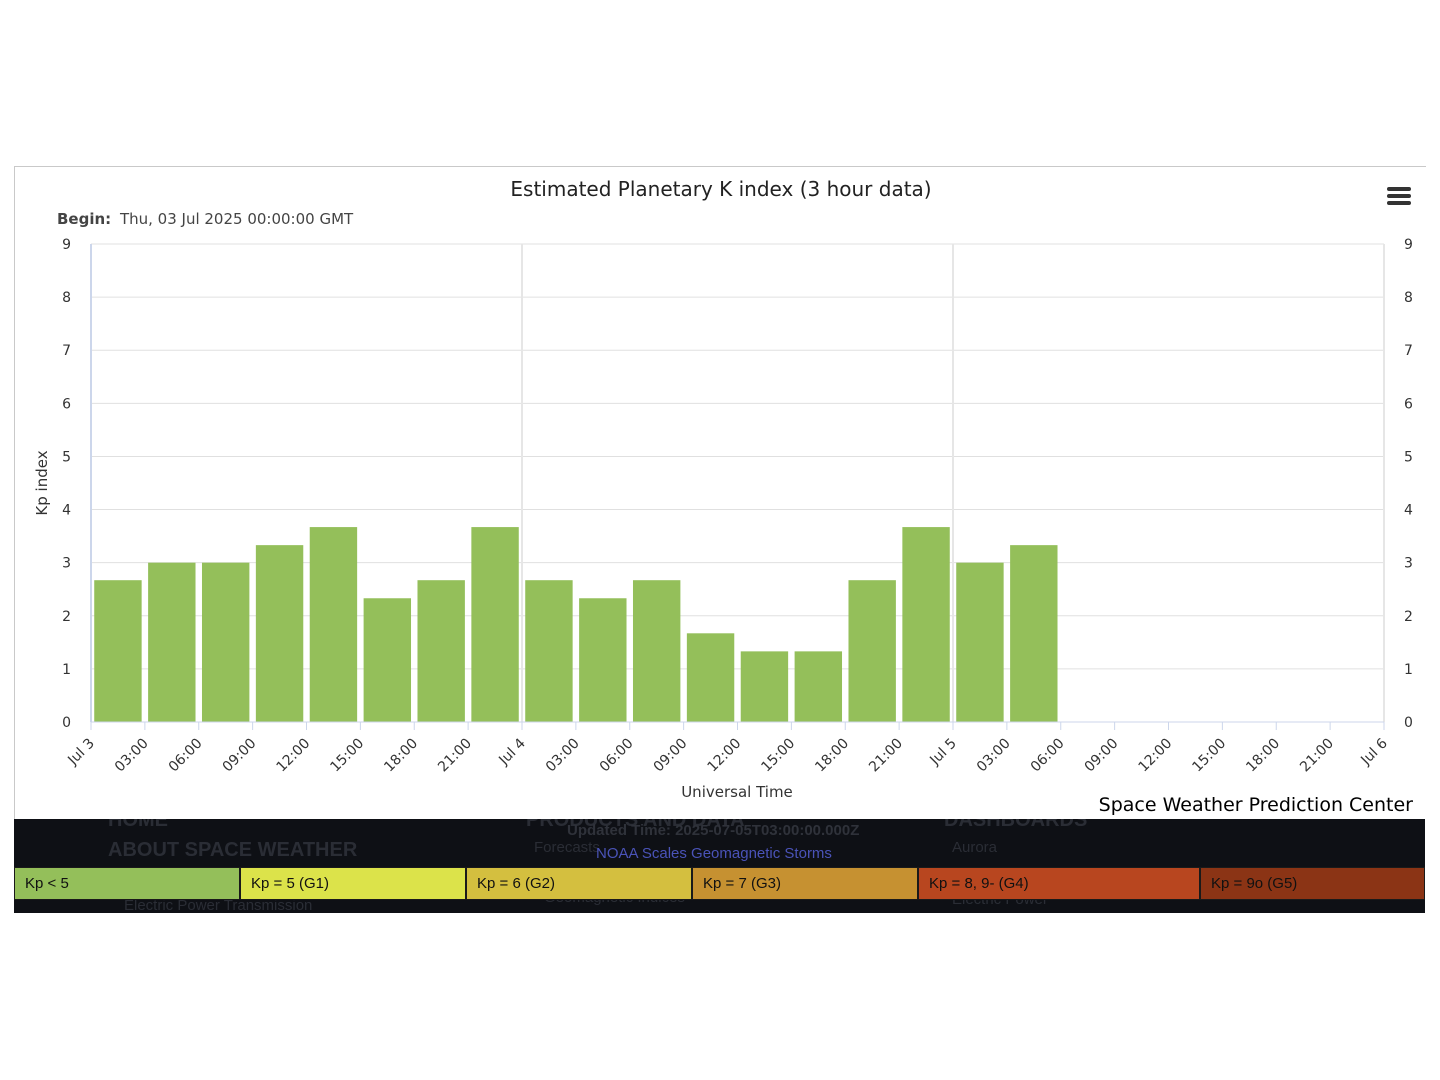 This screenshot has width=1440, height=1080. What do you see at coordinates (66, 511) in the screenshot?
I see `y-tick-label-left: 4` at bounding box center [66, 511].